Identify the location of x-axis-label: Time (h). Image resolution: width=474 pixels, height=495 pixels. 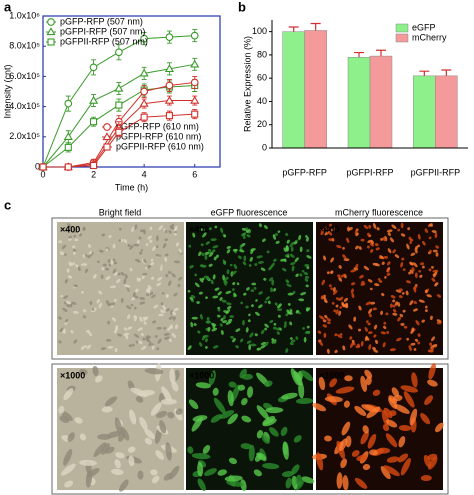
(131, 187).